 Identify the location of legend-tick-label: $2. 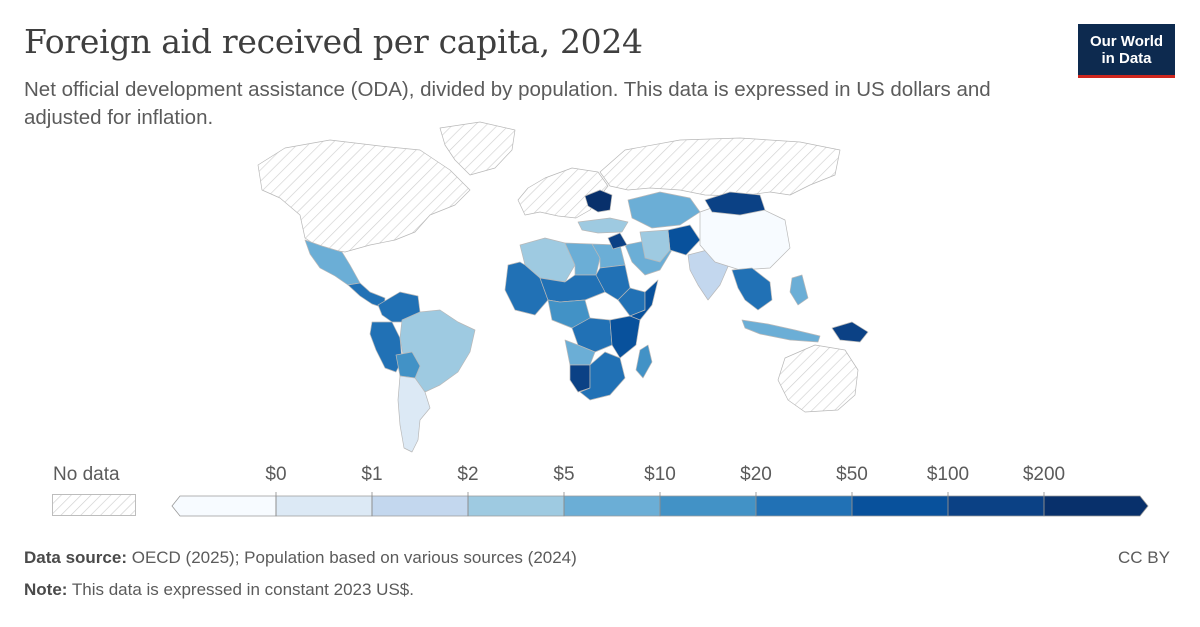
(468, 474).